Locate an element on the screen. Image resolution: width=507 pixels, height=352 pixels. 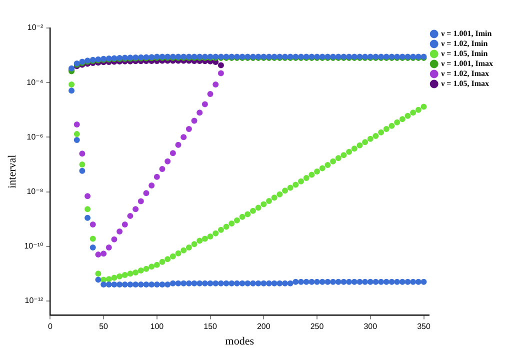
x-tick-label: 300 is located at coordinates (371, 327).